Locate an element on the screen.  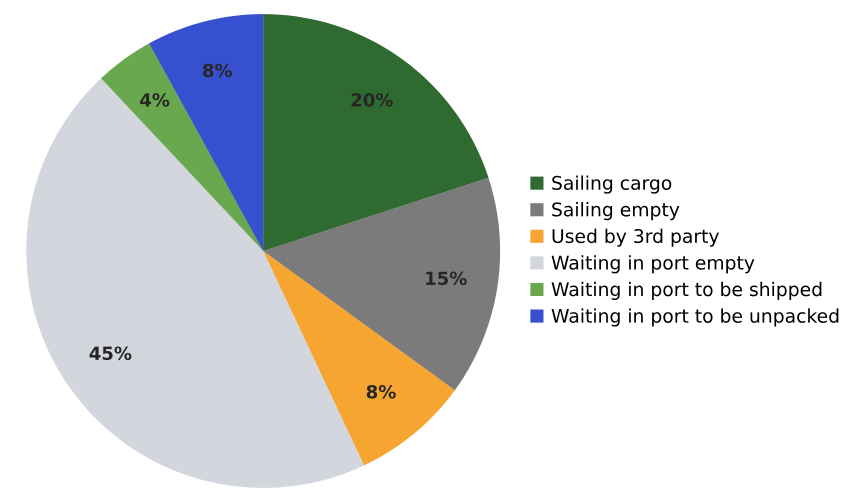
legend-label: Used by 3rd party is located at coordinates (635, 237).